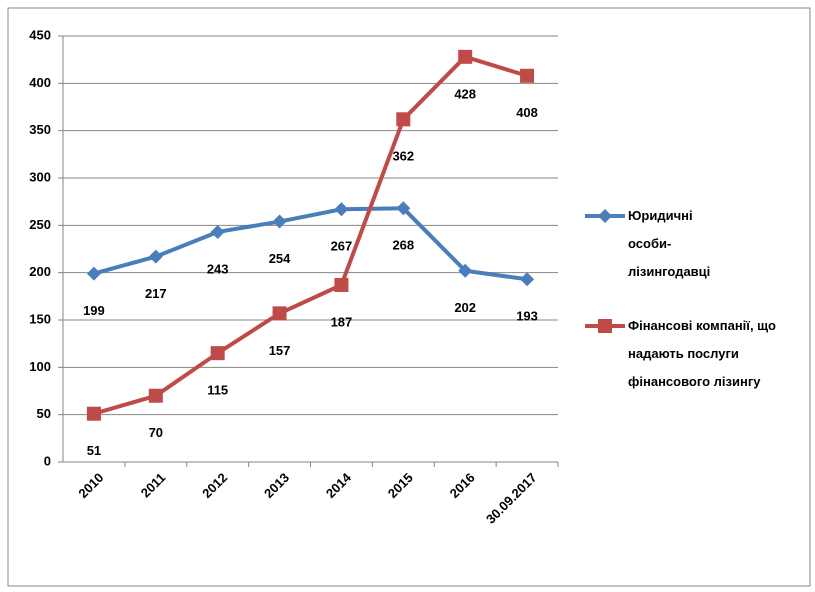  Describe the element at coordinates (462, 485) in the screenshot. I see `x-tick-label: 2016` at that location.